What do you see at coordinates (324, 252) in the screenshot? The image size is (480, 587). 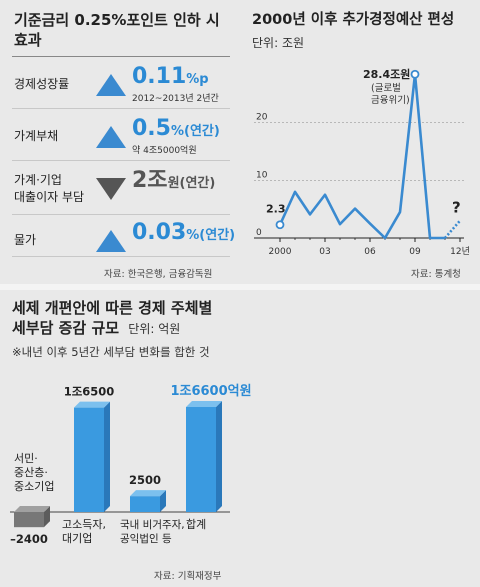 I see `x-tick-label: 03` at bounding box center [324, 252].